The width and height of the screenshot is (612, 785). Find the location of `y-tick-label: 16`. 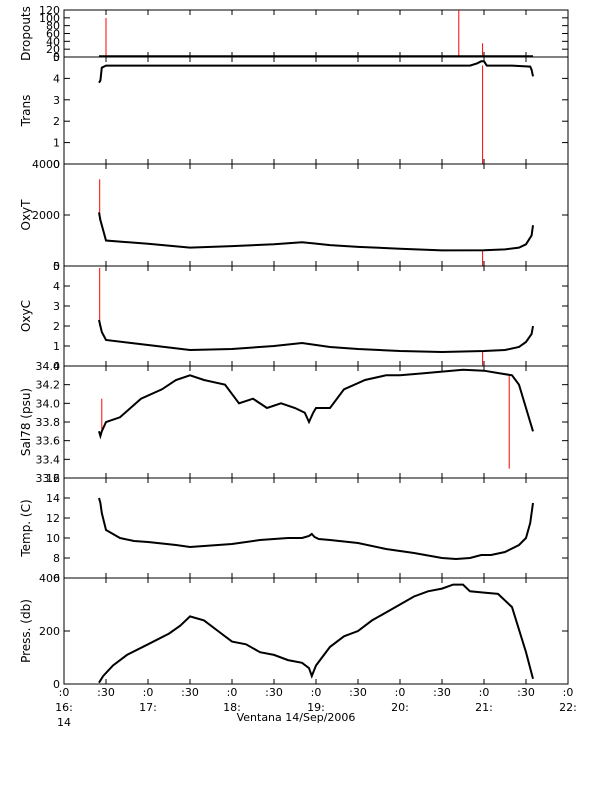

y-tick-label: 16 is located at coordinates (53, 478).